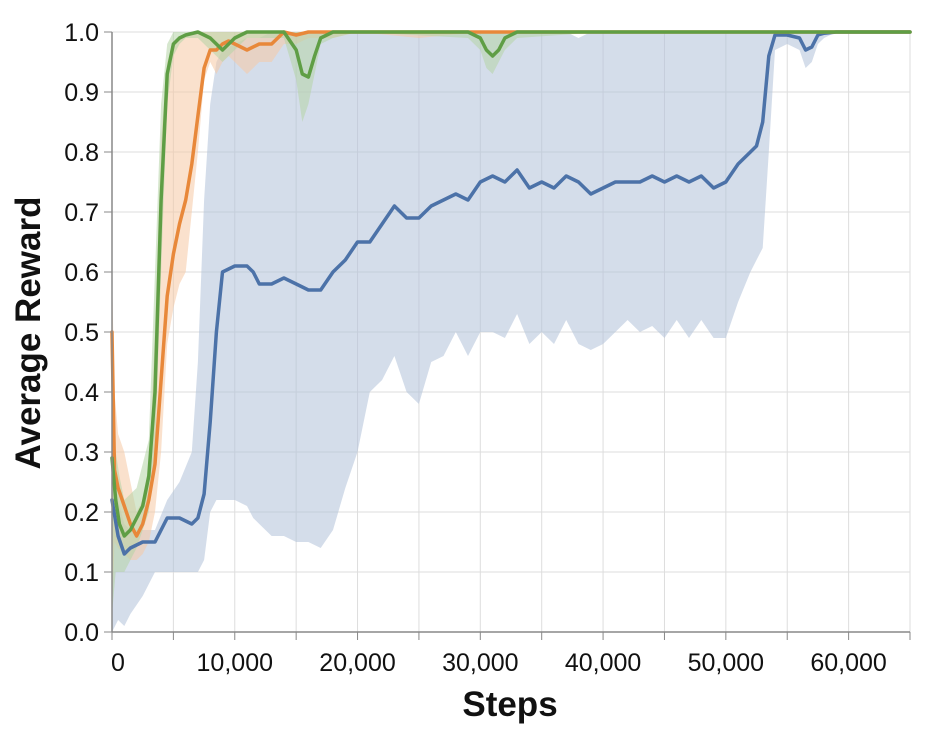  Describe the element at coordinates (235, 663) in the screenshot. I see `x-tick-label: 10,000` at that location.